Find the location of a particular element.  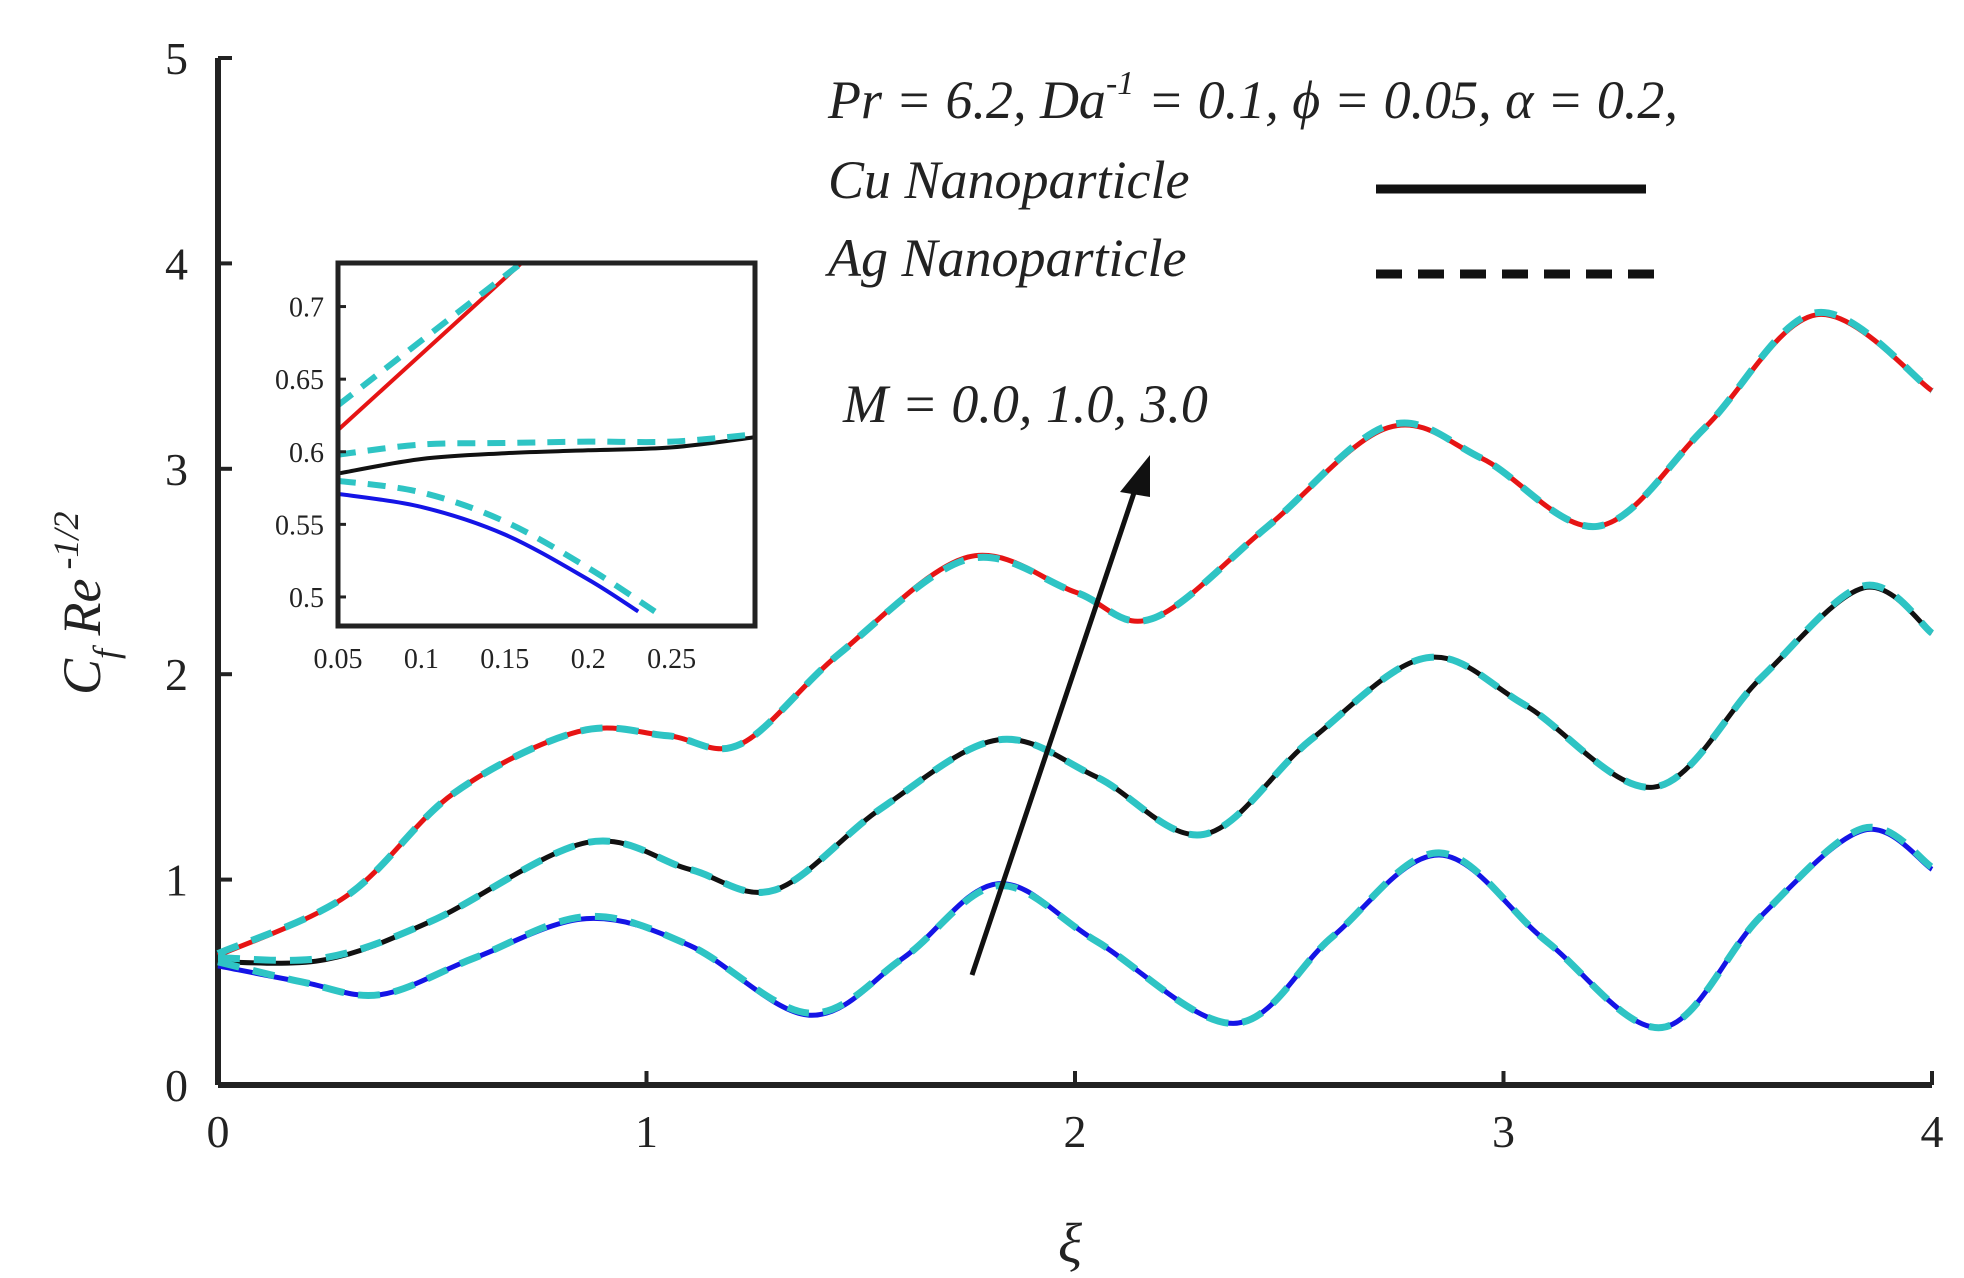

x-ticks: 0 1 2 3 4 is located at coordinates (1075, 1114).